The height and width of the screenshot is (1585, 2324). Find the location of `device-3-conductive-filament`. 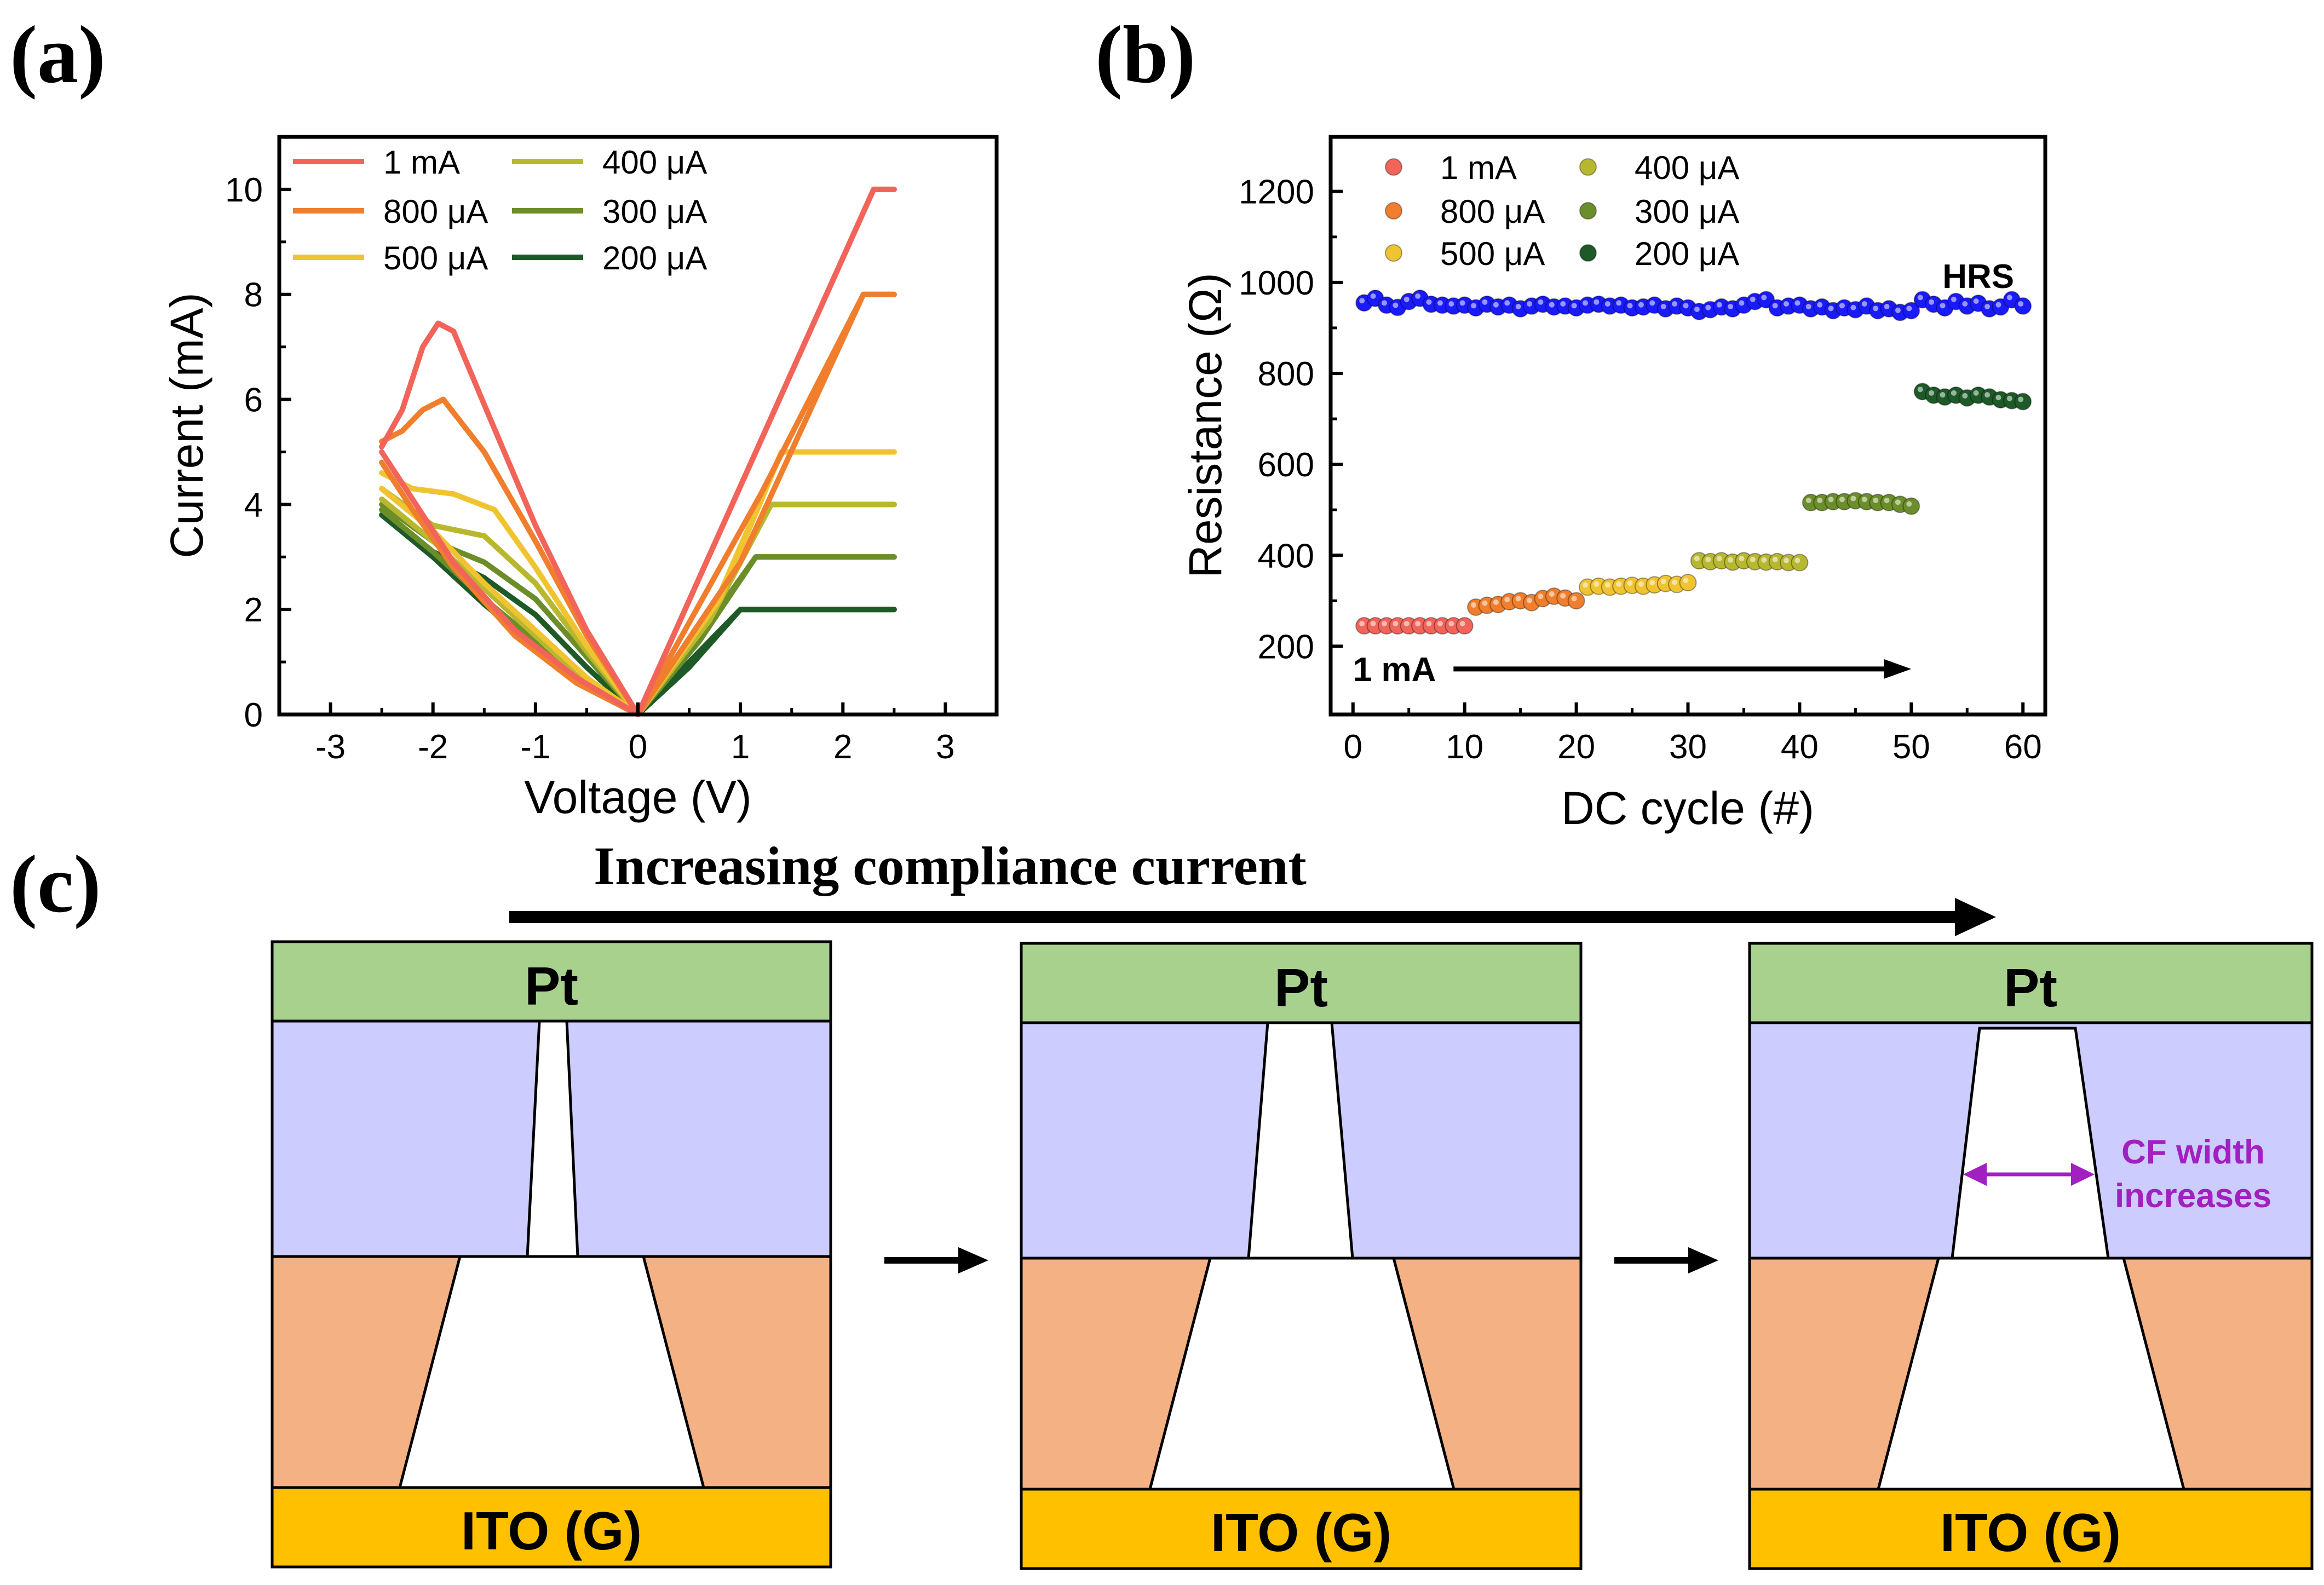

device-3-conductive-filament is located at coordinates (2030, 1143).